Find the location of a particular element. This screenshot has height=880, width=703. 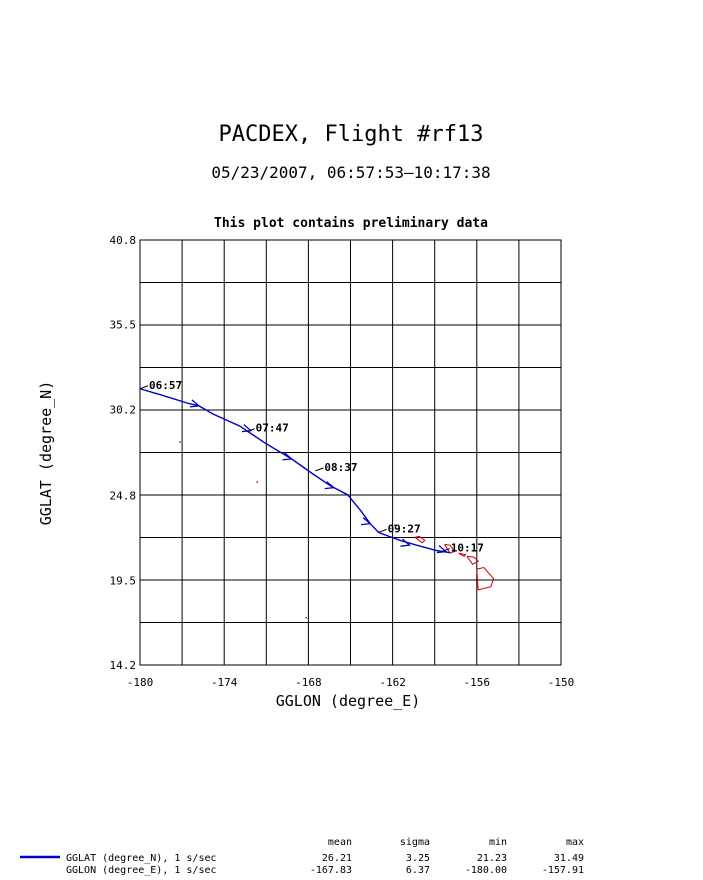

chart-title: PACDEX, Flight #rf13 is located at coordinates (351, 134).